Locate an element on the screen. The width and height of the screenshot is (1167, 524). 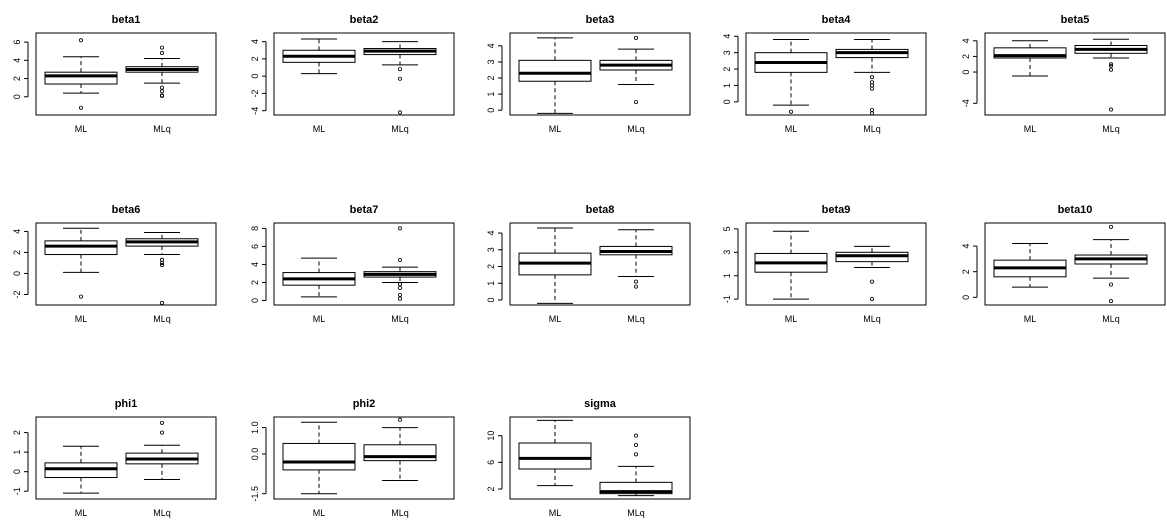
y-tick-label: 5 is located at coordinates (727, 228).